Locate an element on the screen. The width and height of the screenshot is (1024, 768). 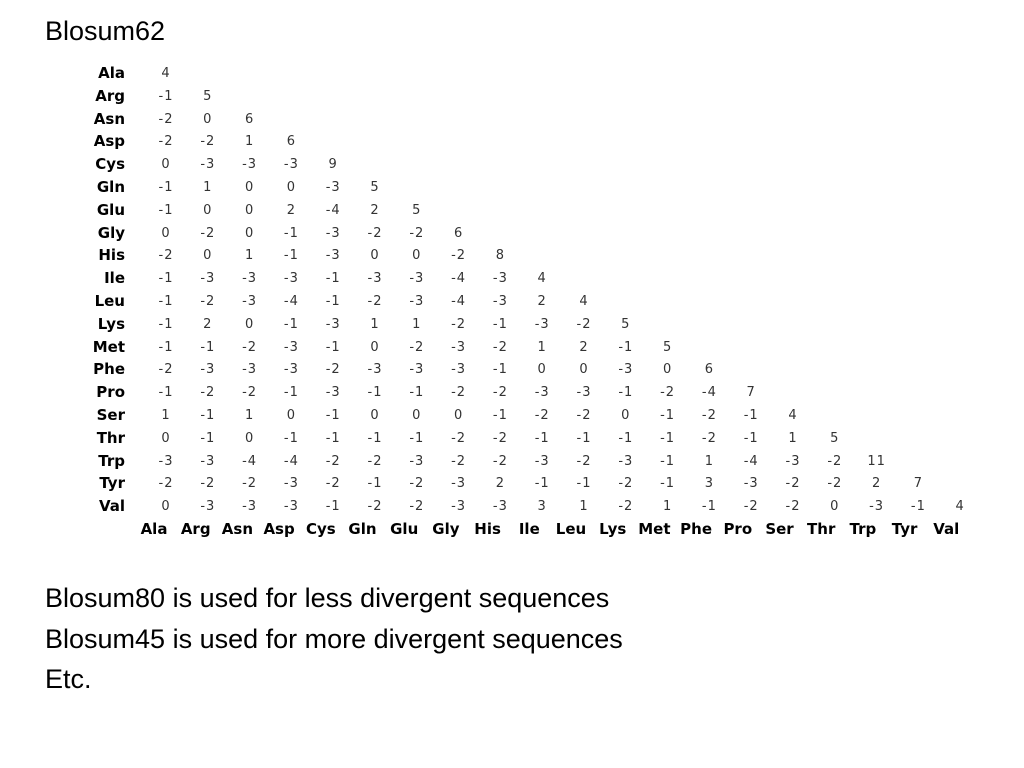
row-label: Leu is located at coordinates (109, 301).